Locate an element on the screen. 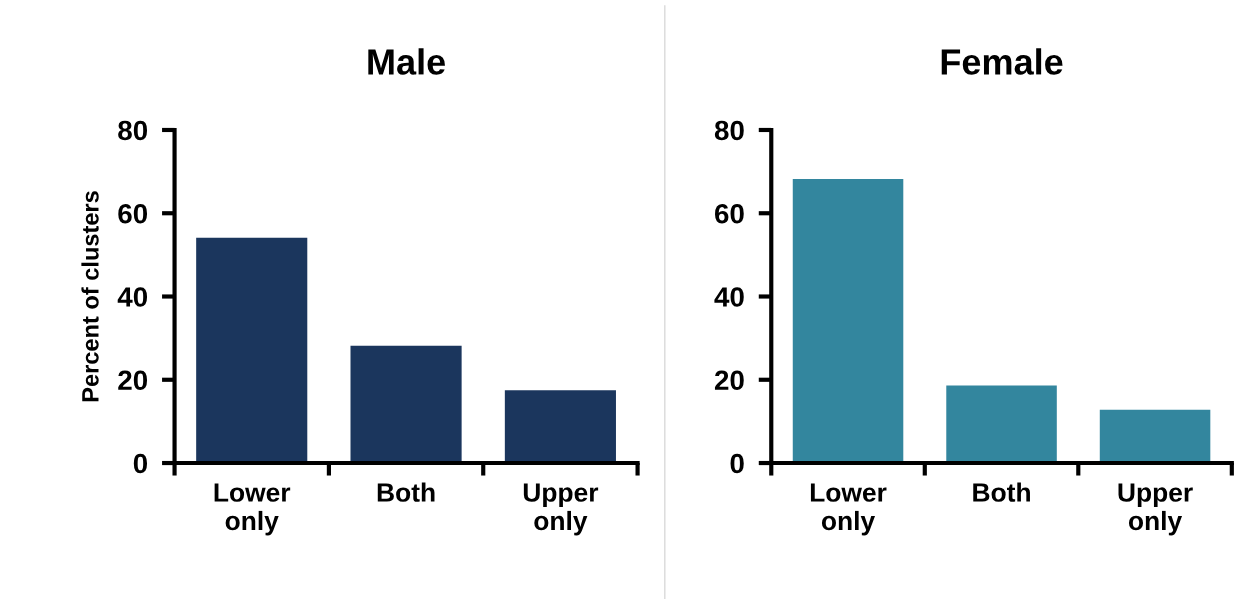 The width and height of the screenshot is (1238, 599). chart-title: Female is located at coordinates (1002, 61).